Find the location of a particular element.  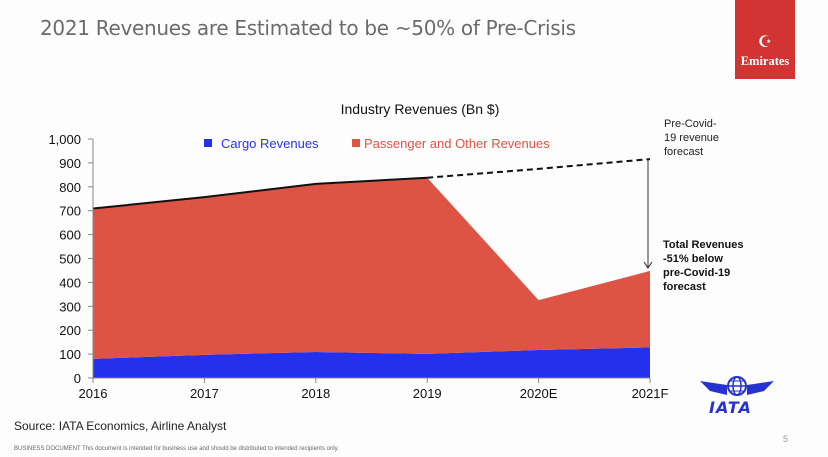

gap-arrowhead-icon is located at coordinates (648, 265).